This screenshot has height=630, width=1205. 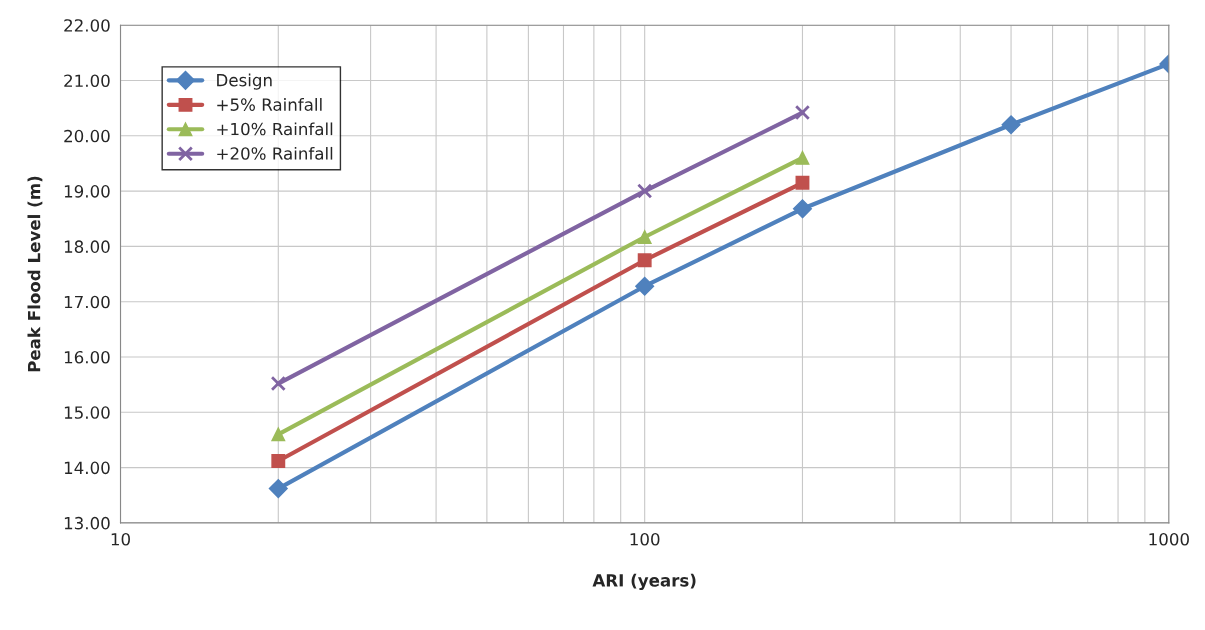 I want to click on legend-label: +20% Rainfall, so click(x=275, y=153).